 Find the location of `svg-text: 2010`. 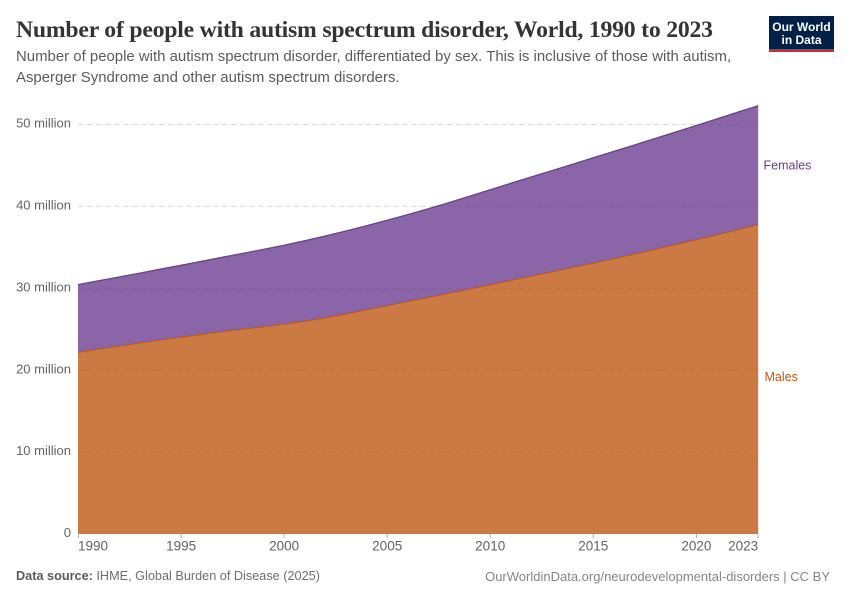

svg-text: 2010 is located at coordinates (490, 546).